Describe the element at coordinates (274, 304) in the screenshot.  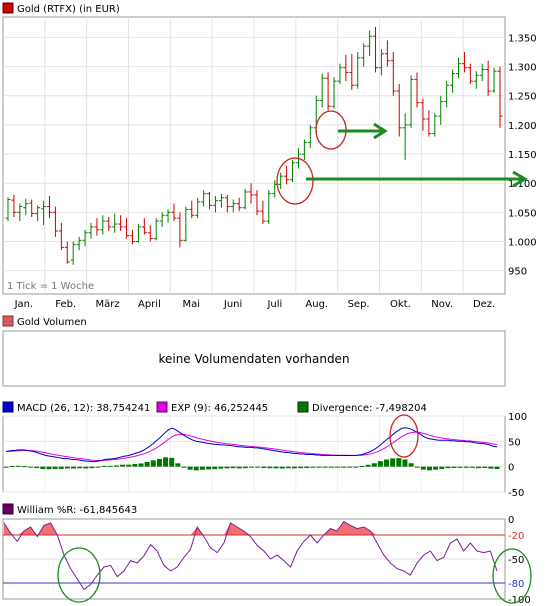
I see `price-x-tick-6: Juli` at that location.